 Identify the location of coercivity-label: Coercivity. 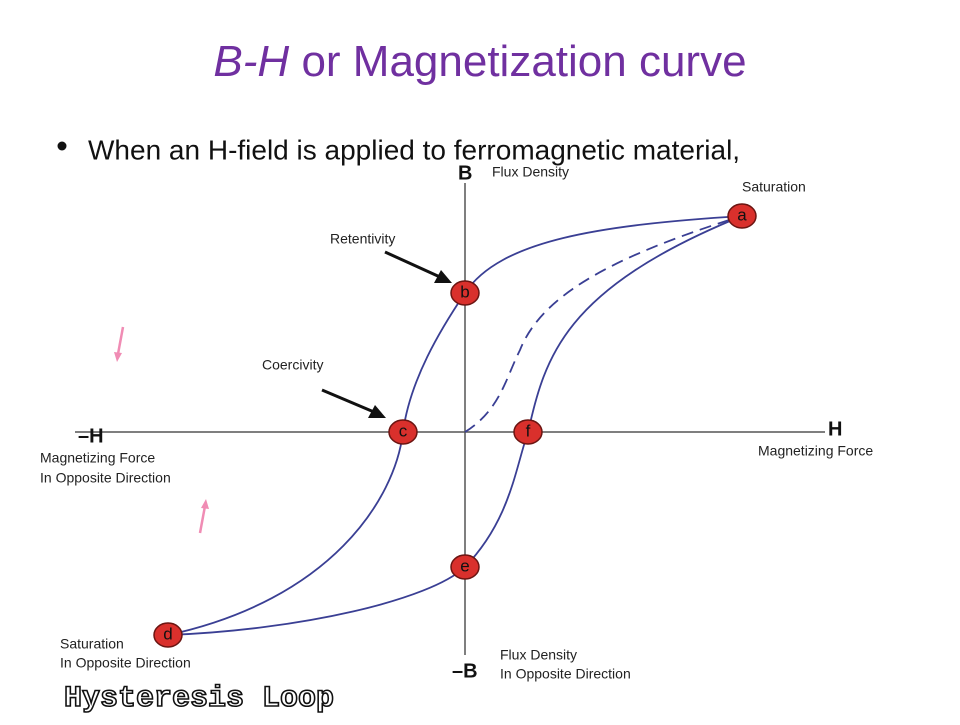
(292, 365).